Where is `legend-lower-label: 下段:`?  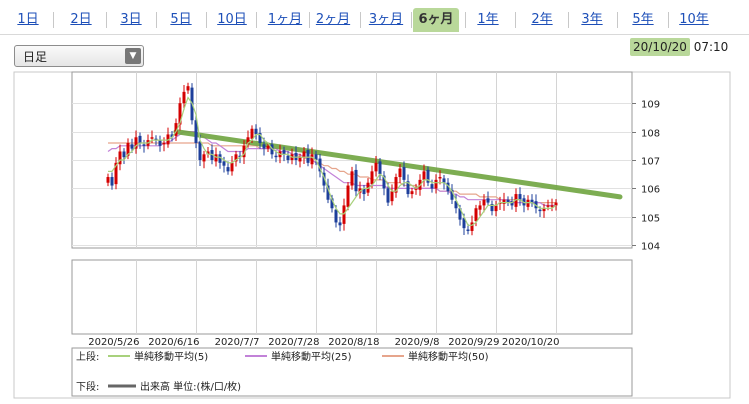
legend-lower-label: 下段: is located at coordinates (87, 386).